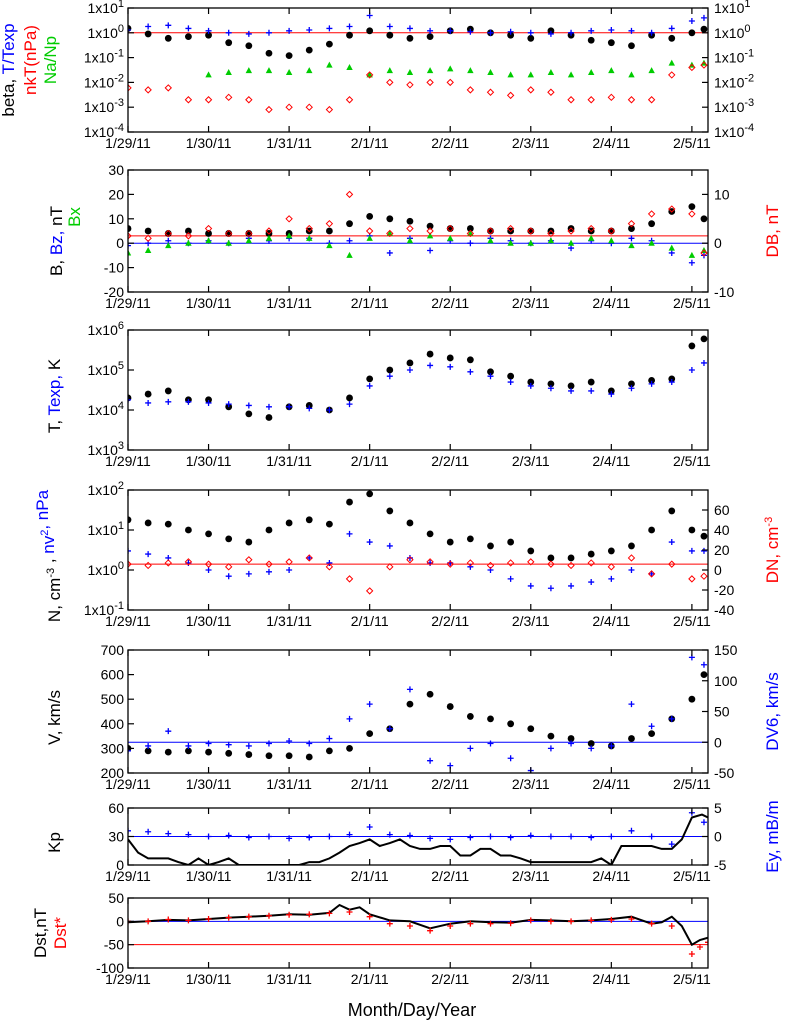 The height and width of the screenshot is (1024, 791). Describe the element at coordinates (450, 876) in the screenshot. I see `x-tick-label: 2/2/11` at that location.